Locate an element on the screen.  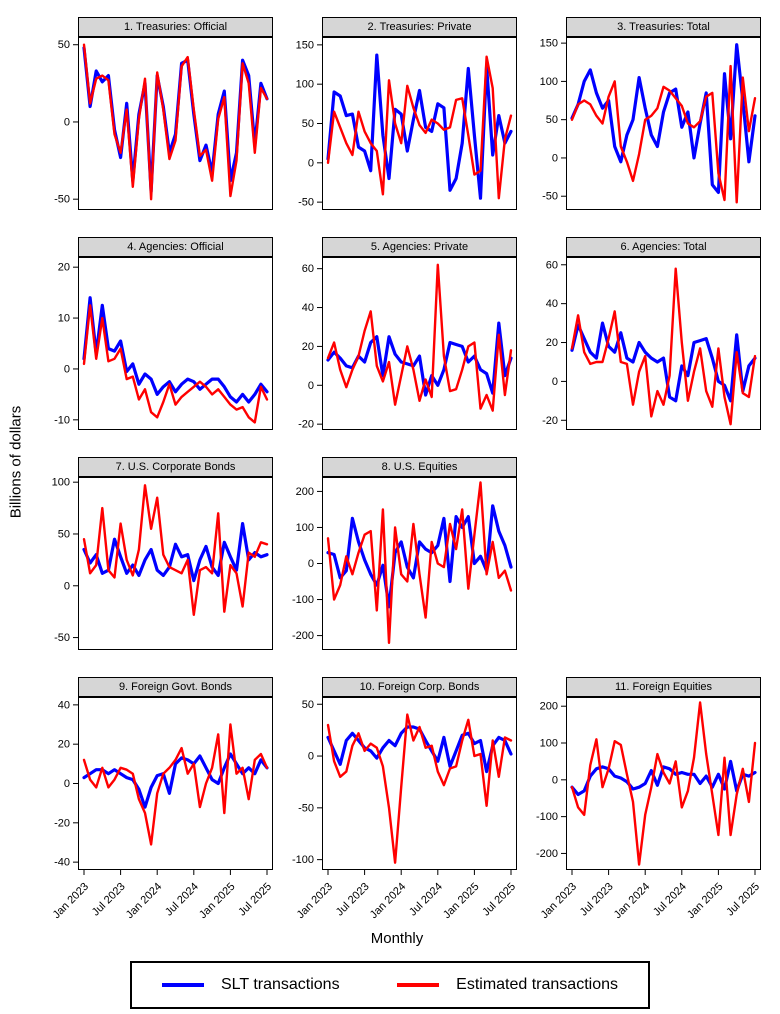
panel-treasuries-official: 1. Treasuries: Official 50 0 -50 is located at coordinates (153, 113).